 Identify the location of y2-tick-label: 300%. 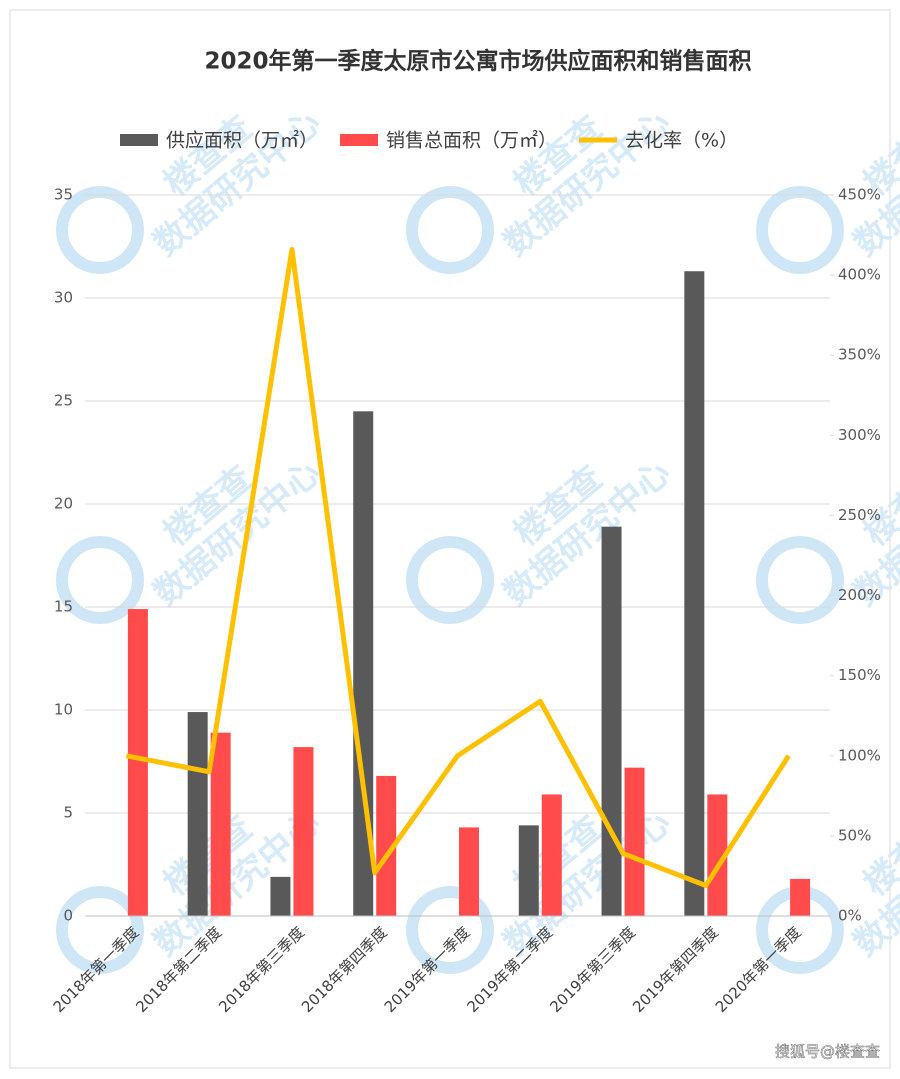
(859, 435).